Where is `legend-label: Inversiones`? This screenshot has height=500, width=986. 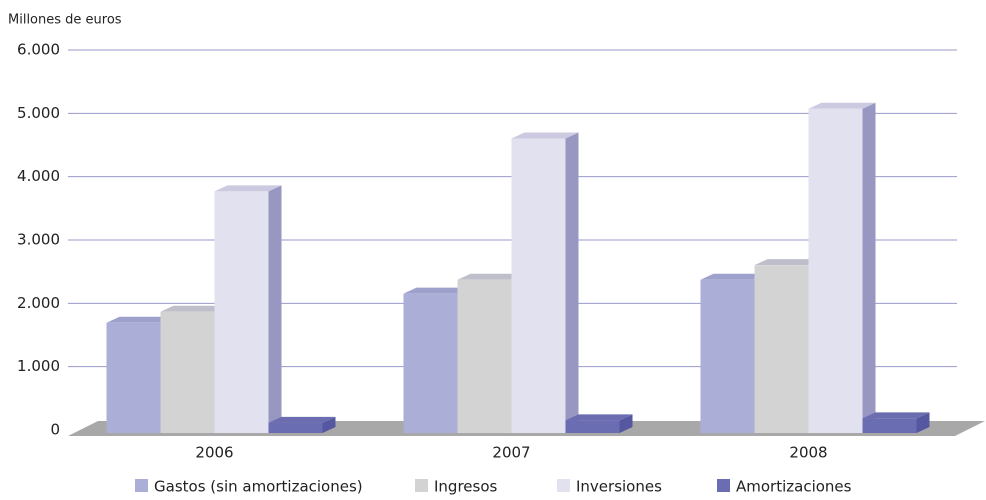 legend-label: Inversiones is located at coordinates (619, 487).